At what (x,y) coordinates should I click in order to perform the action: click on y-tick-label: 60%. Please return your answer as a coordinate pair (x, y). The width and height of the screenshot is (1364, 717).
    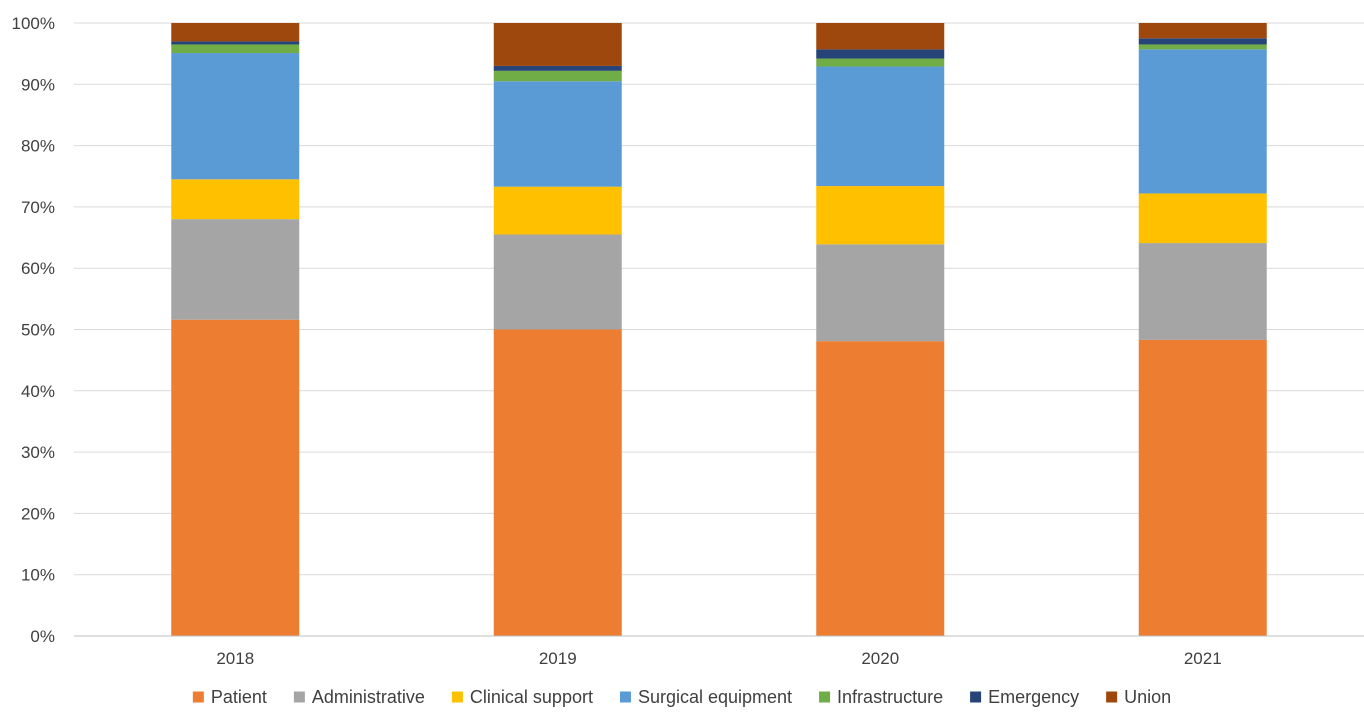
    Looking at the image, I should click on (38, 268).